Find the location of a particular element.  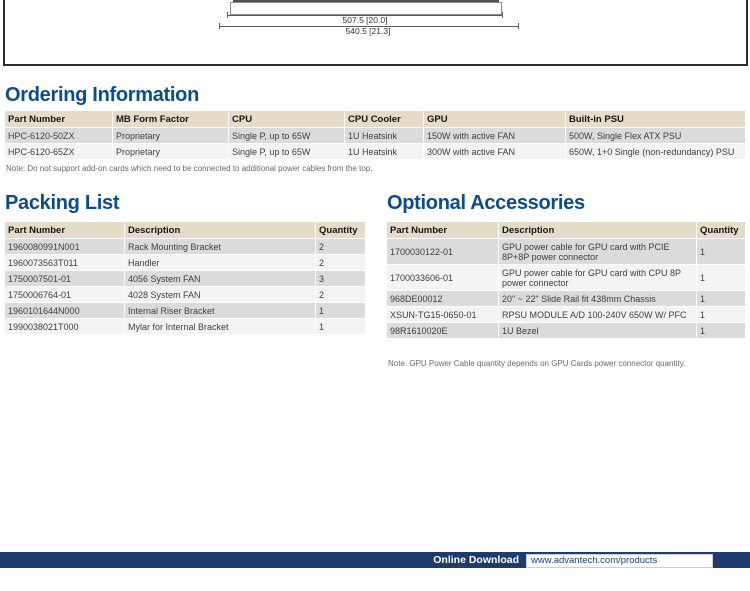

table-cell: 20" ~ 22" Slide Rail fit 438mm Chassis is located at coordinates (597, 299).